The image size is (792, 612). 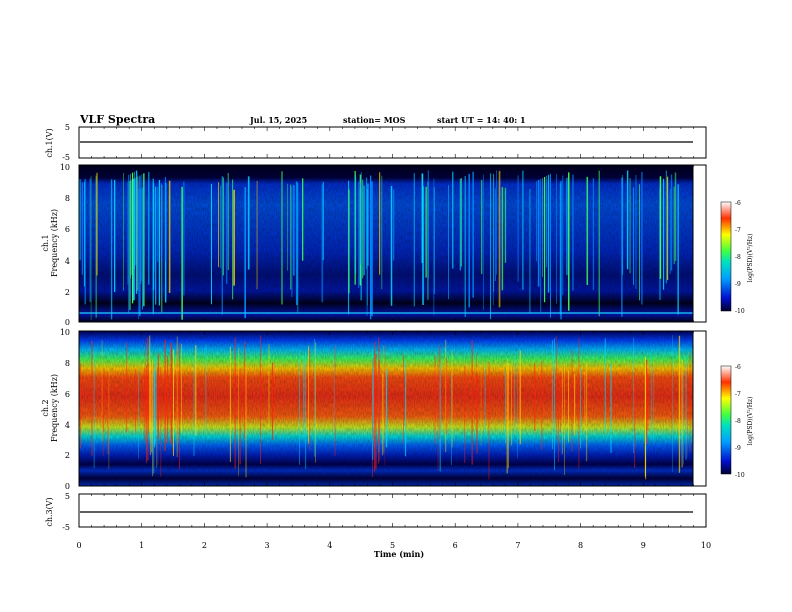 I want to click on ch2-freq-tick-8: 8, so click(x=67, y=363).